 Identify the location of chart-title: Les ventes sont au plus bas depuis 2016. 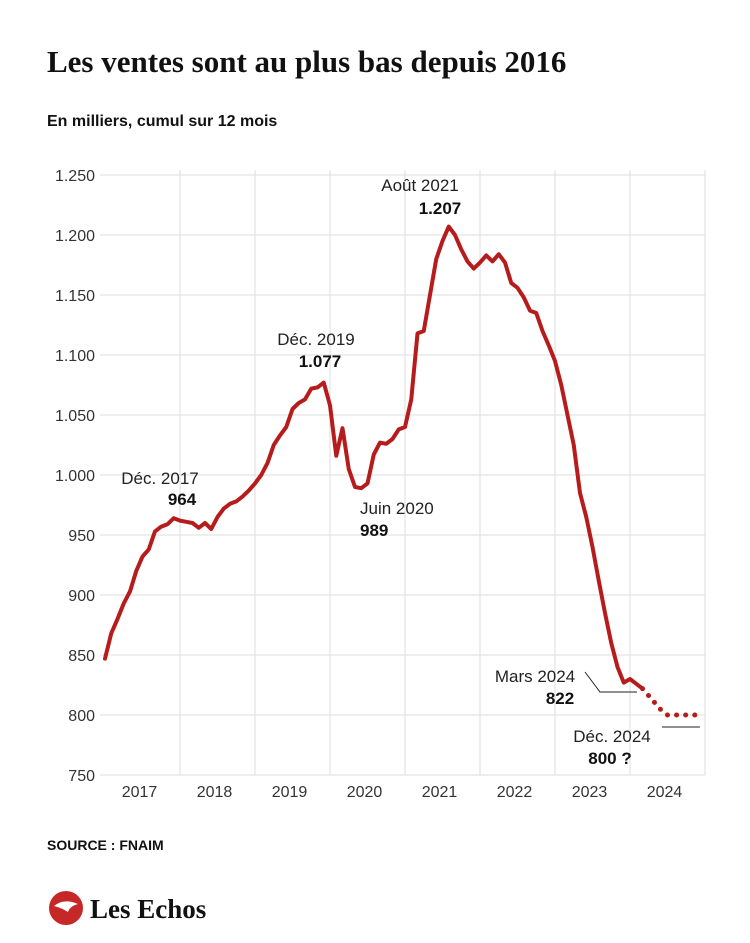
(306, 61).